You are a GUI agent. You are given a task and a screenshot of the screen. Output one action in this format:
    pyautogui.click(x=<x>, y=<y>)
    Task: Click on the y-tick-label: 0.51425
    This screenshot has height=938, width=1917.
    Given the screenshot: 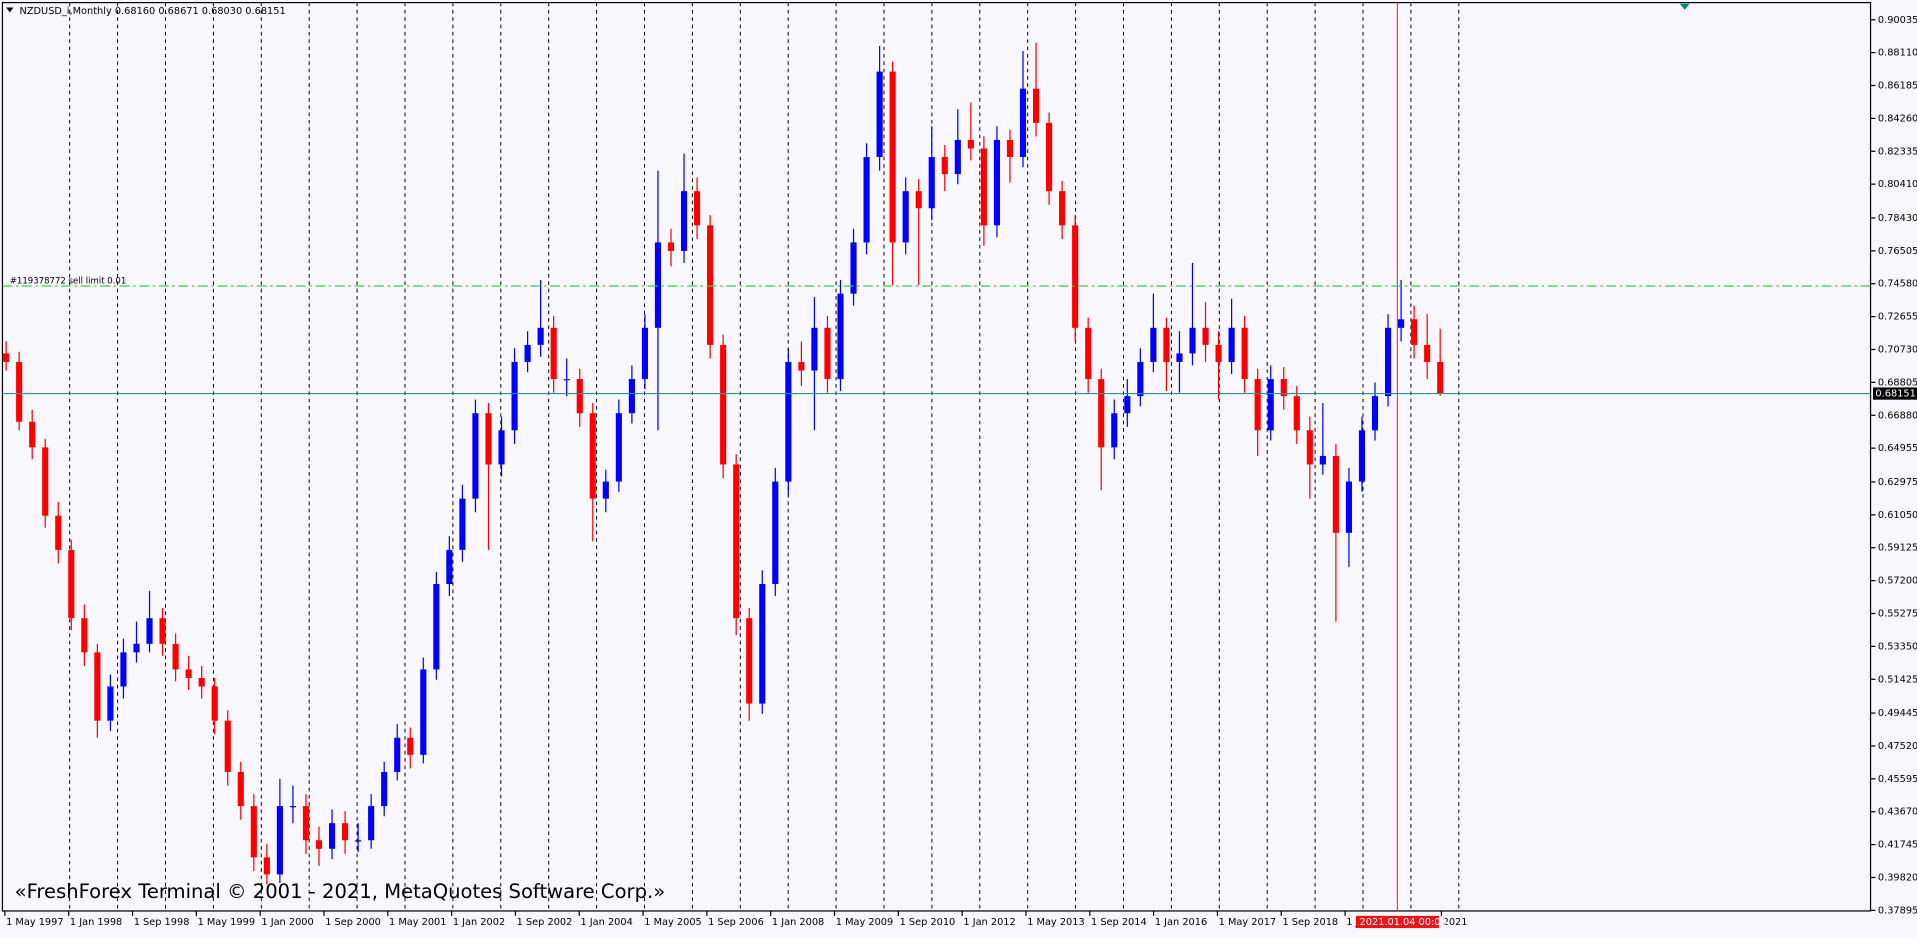 What is the action you would take?
    pyautogui.click(x=1897, y=679)
    